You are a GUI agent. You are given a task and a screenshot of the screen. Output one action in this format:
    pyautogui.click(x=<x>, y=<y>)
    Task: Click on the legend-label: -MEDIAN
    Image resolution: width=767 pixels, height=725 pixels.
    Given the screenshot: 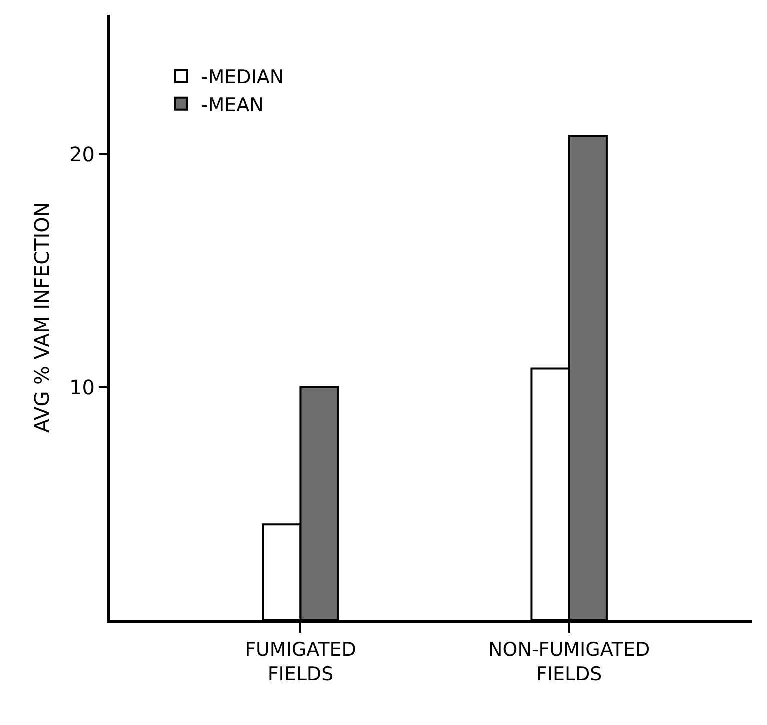 What is the action you would take?
    pyautogui.click(x=242, y=77)
    